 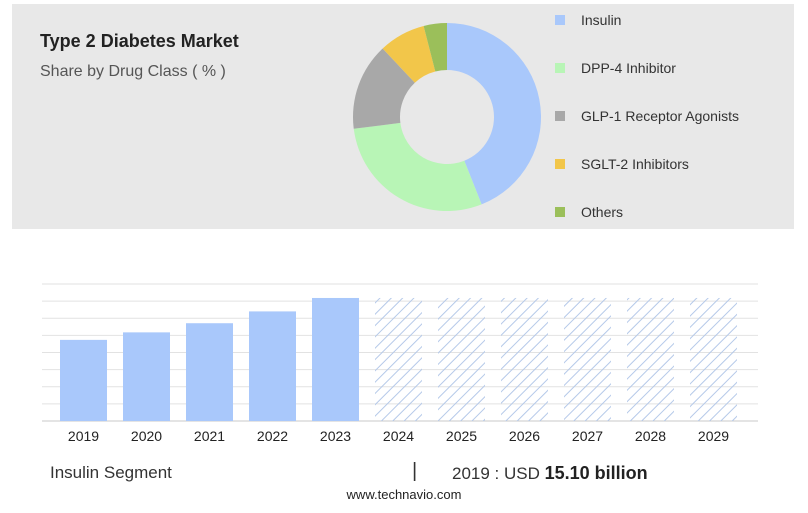 I want to click on legend-item: DPP-4 Inhibitor, so click(x=615, y=68).